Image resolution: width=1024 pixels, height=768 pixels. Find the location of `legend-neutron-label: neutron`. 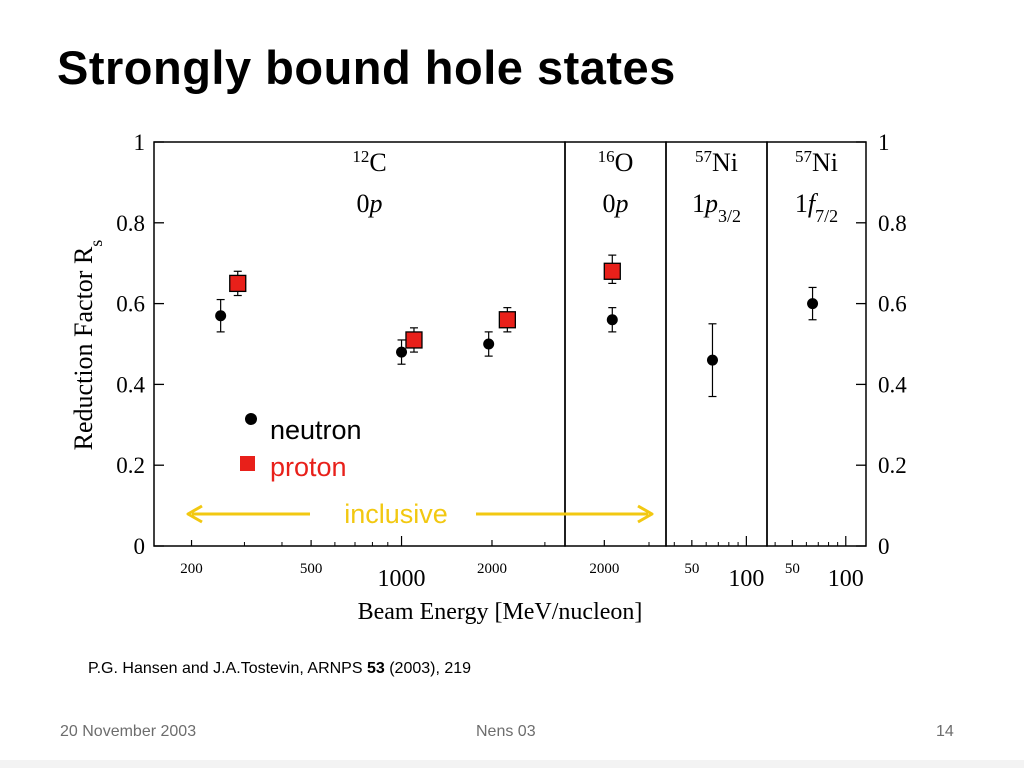

legend-neutron-label: neutron is located at coordinates (316, 430).